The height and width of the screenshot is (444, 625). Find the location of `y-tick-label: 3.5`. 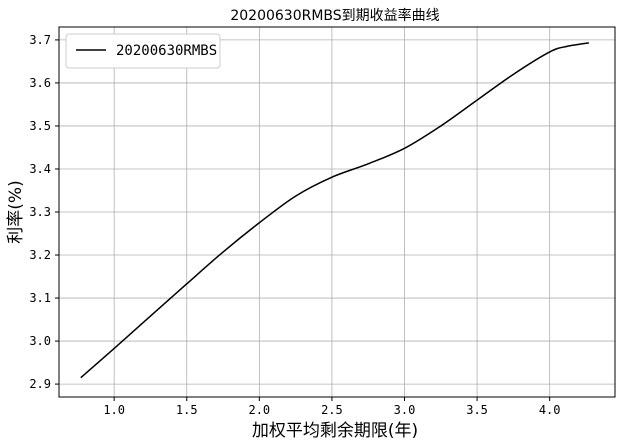

y-tick-label: 3.5 is located at coordinates (40, 126).